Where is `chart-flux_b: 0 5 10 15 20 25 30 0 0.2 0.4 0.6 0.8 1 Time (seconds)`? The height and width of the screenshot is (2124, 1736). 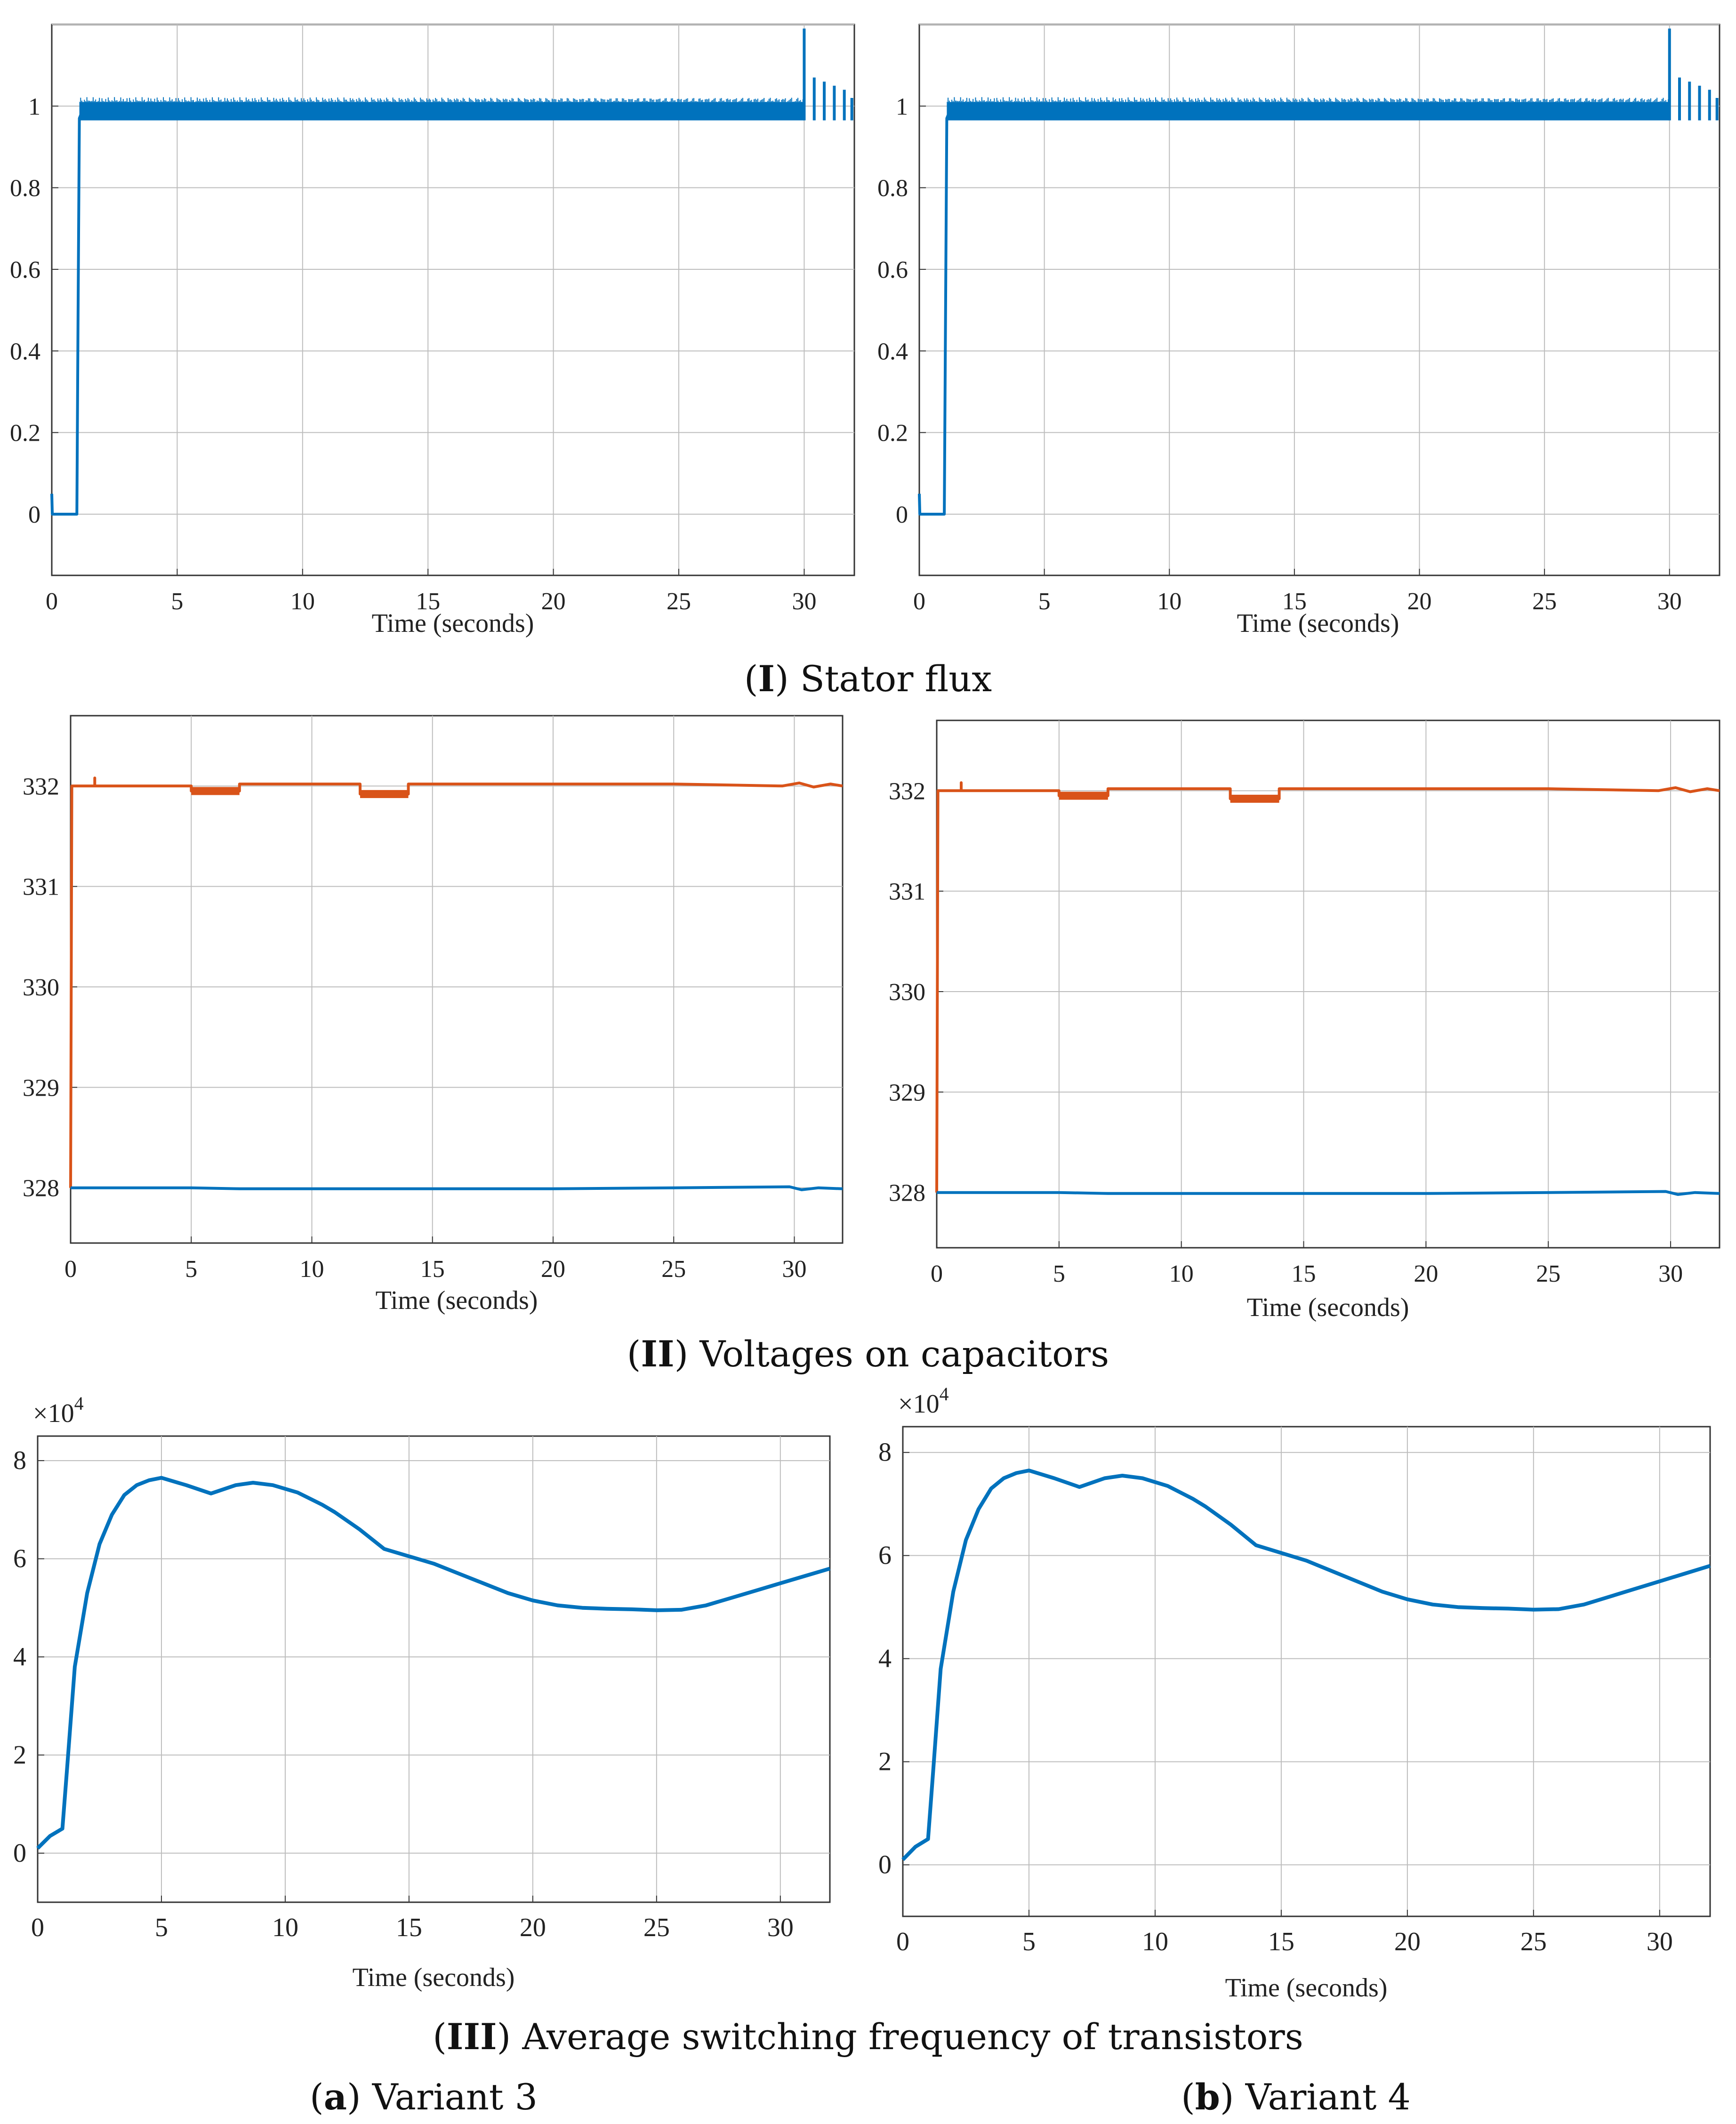
chart-flux_b: 0 5 10 15 20 25 30 0 0.2 0.4 0.6 0.8 1 Time (seconds) is located at coordinates (1298, 331).